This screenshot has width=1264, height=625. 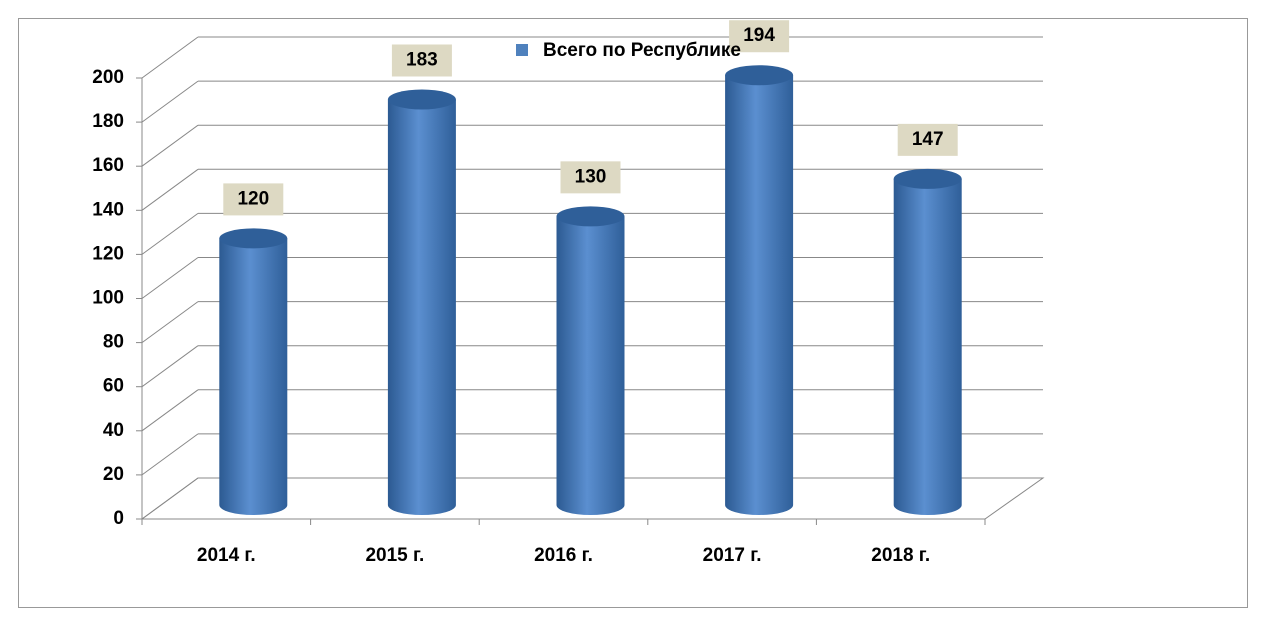 What do you see at coordinates (113, 386) in the screenshot?
I see `y-tick-label: 60` at bounding box center [113, 386].